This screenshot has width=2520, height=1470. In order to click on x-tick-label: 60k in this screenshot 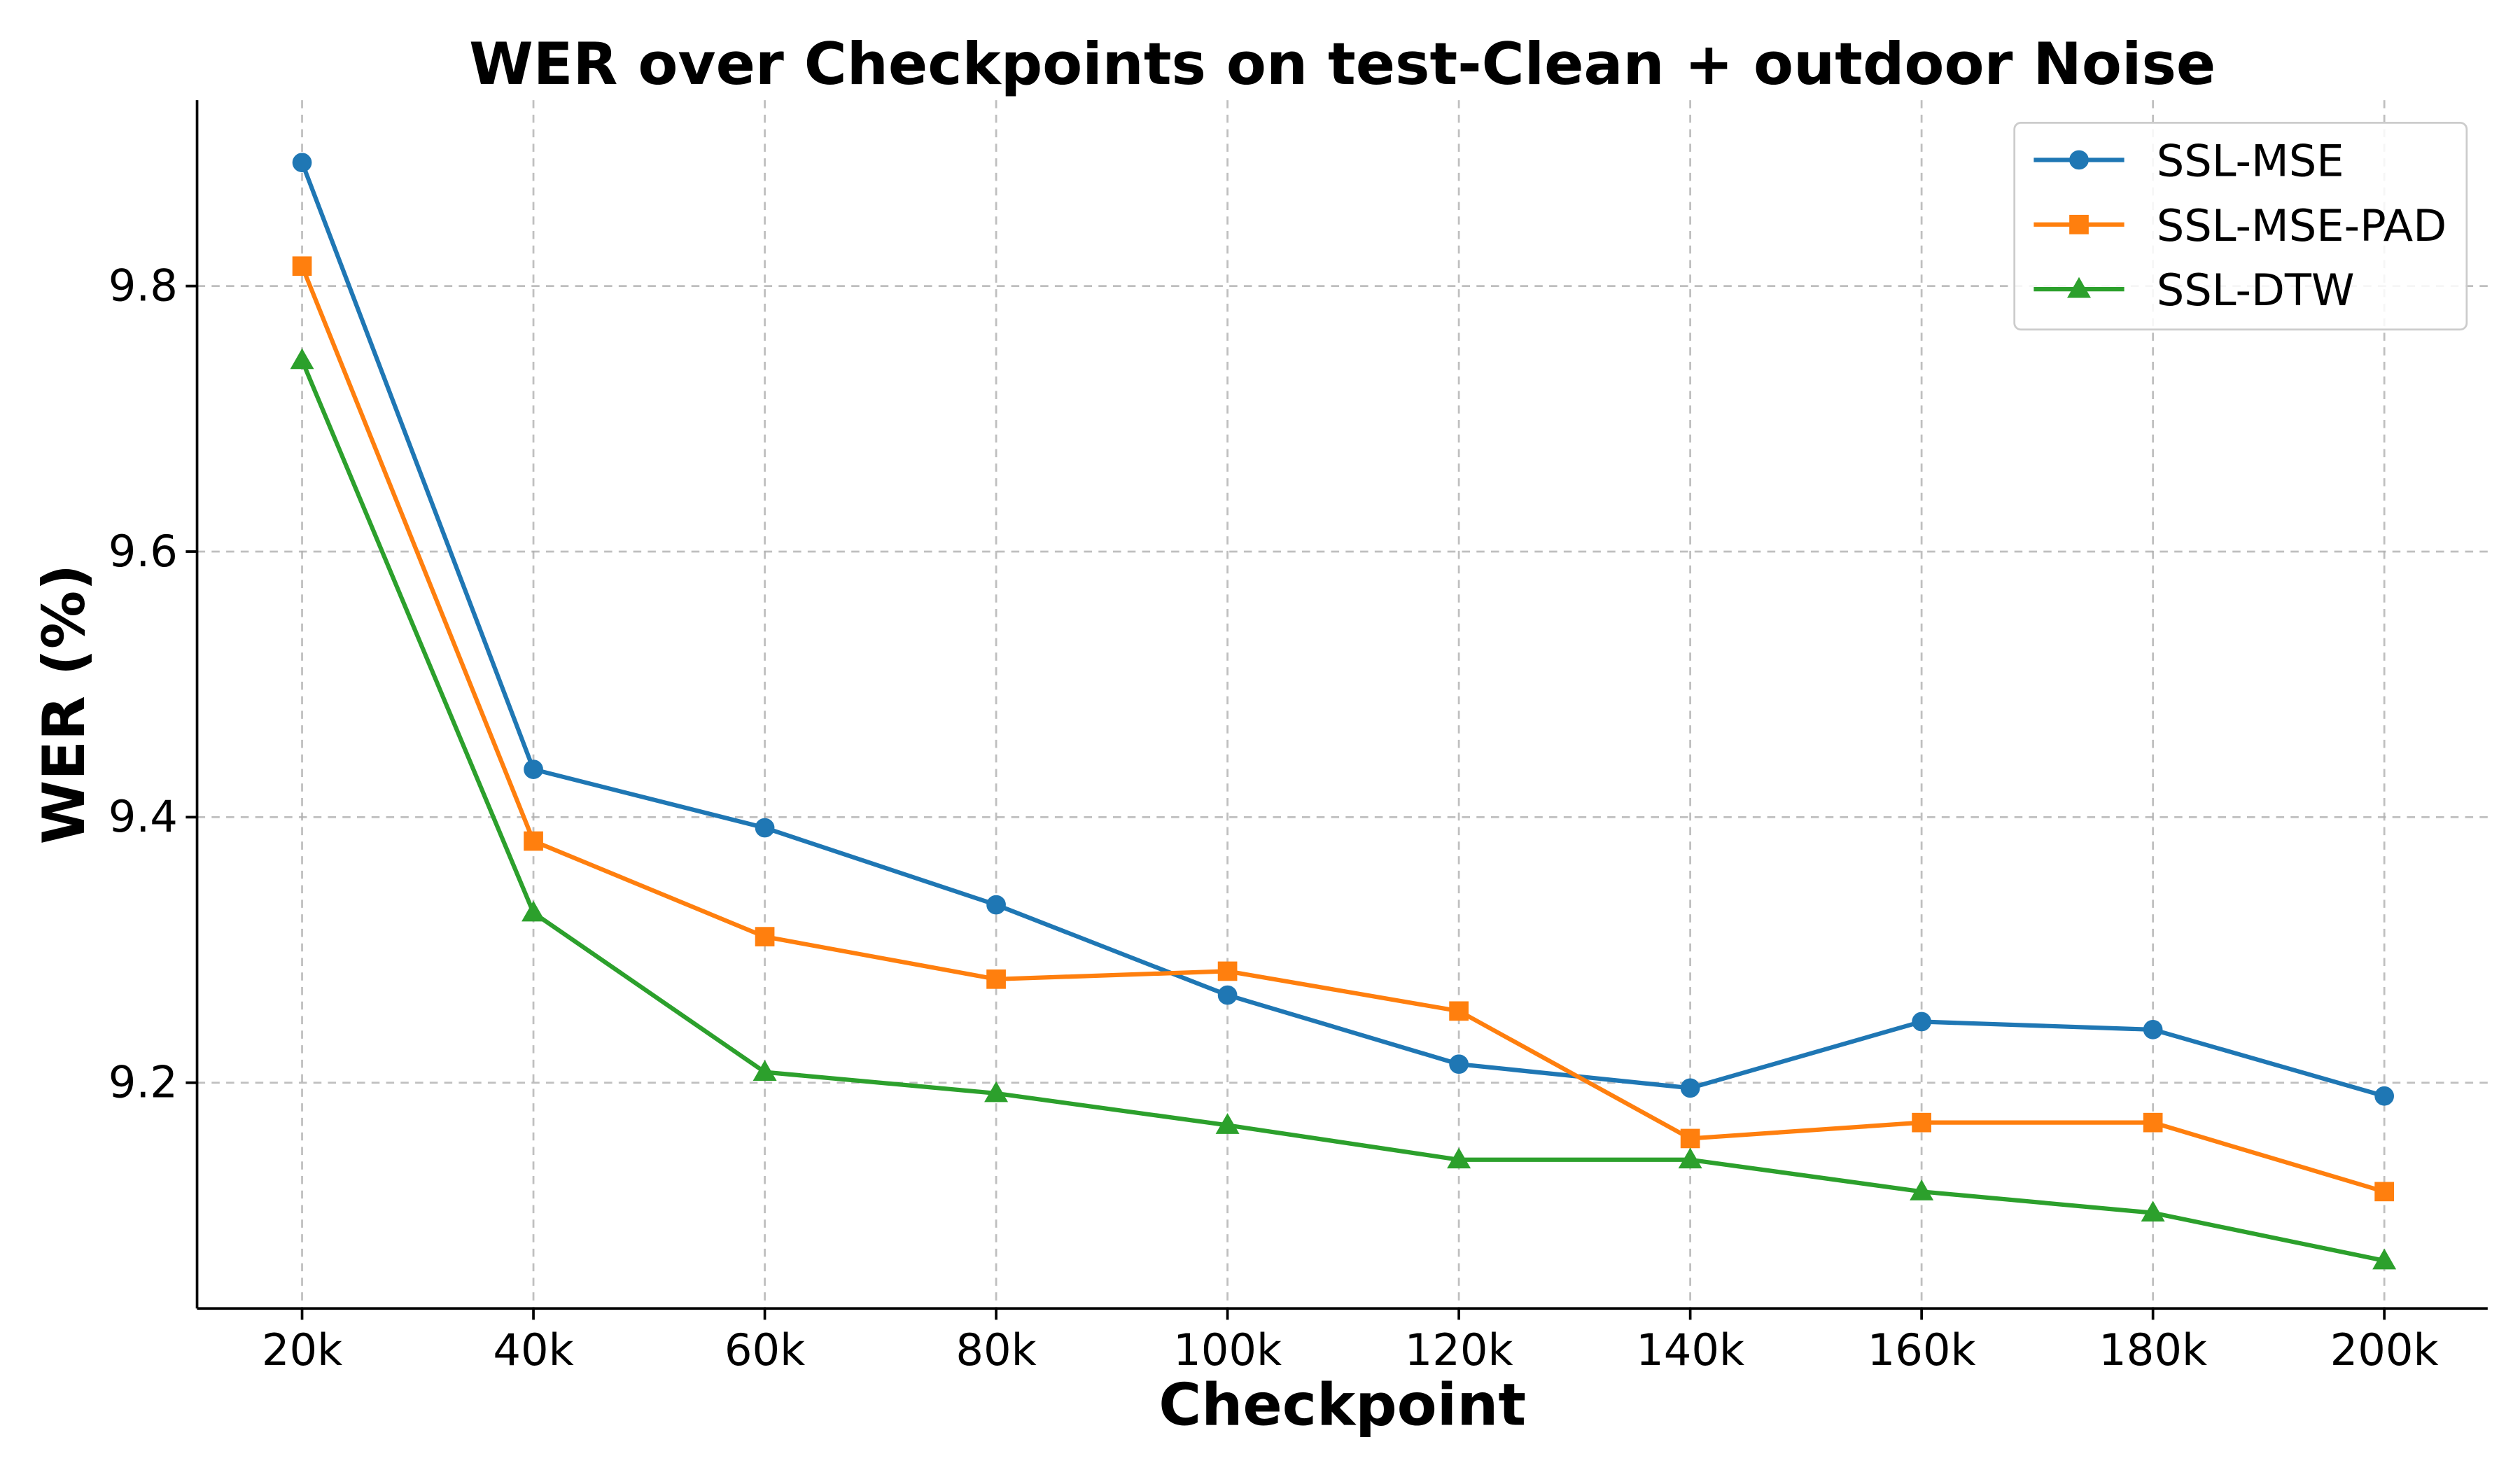, I will do `click(764, 1350)`.